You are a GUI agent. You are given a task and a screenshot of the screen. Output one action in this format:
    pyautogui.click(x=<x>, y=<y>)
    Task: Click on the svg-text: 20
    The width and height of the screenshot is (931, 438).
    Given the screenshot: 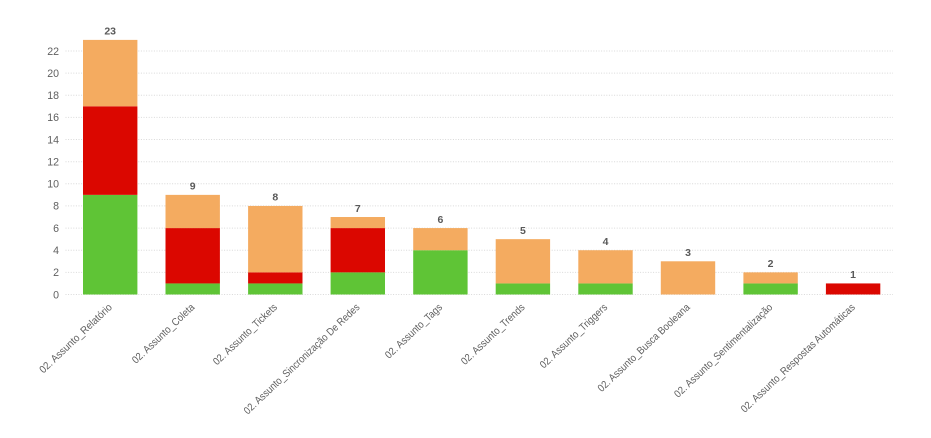 What is the action you would take?
    pyautogui.click(x=53, y=74)
    